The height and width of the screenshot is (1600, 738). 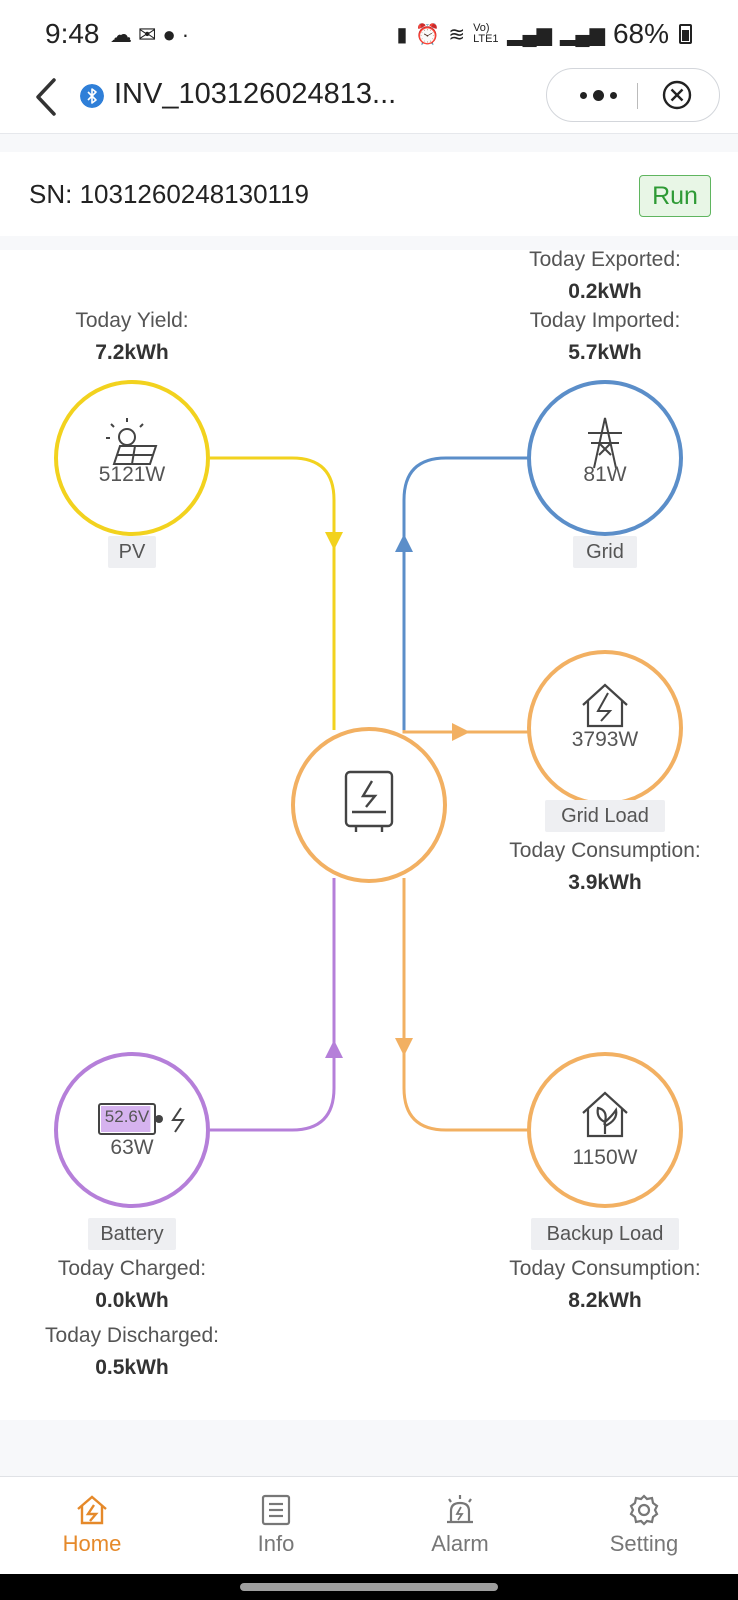 I want to click on solar-panel-icon, so click(x=132, y=441).